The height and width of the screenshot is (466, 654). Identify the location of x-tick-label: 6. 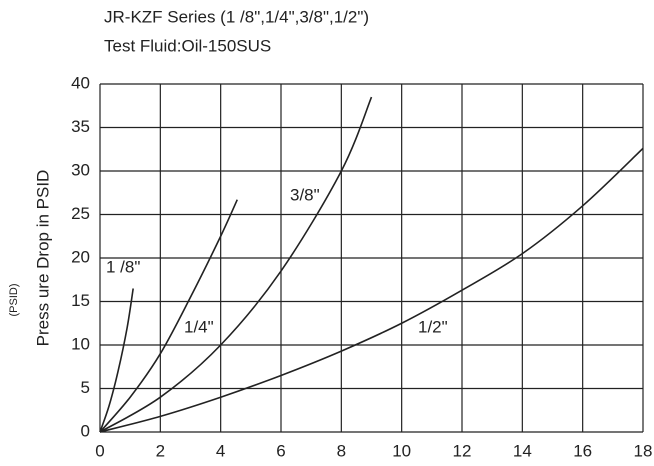
(280, 450).